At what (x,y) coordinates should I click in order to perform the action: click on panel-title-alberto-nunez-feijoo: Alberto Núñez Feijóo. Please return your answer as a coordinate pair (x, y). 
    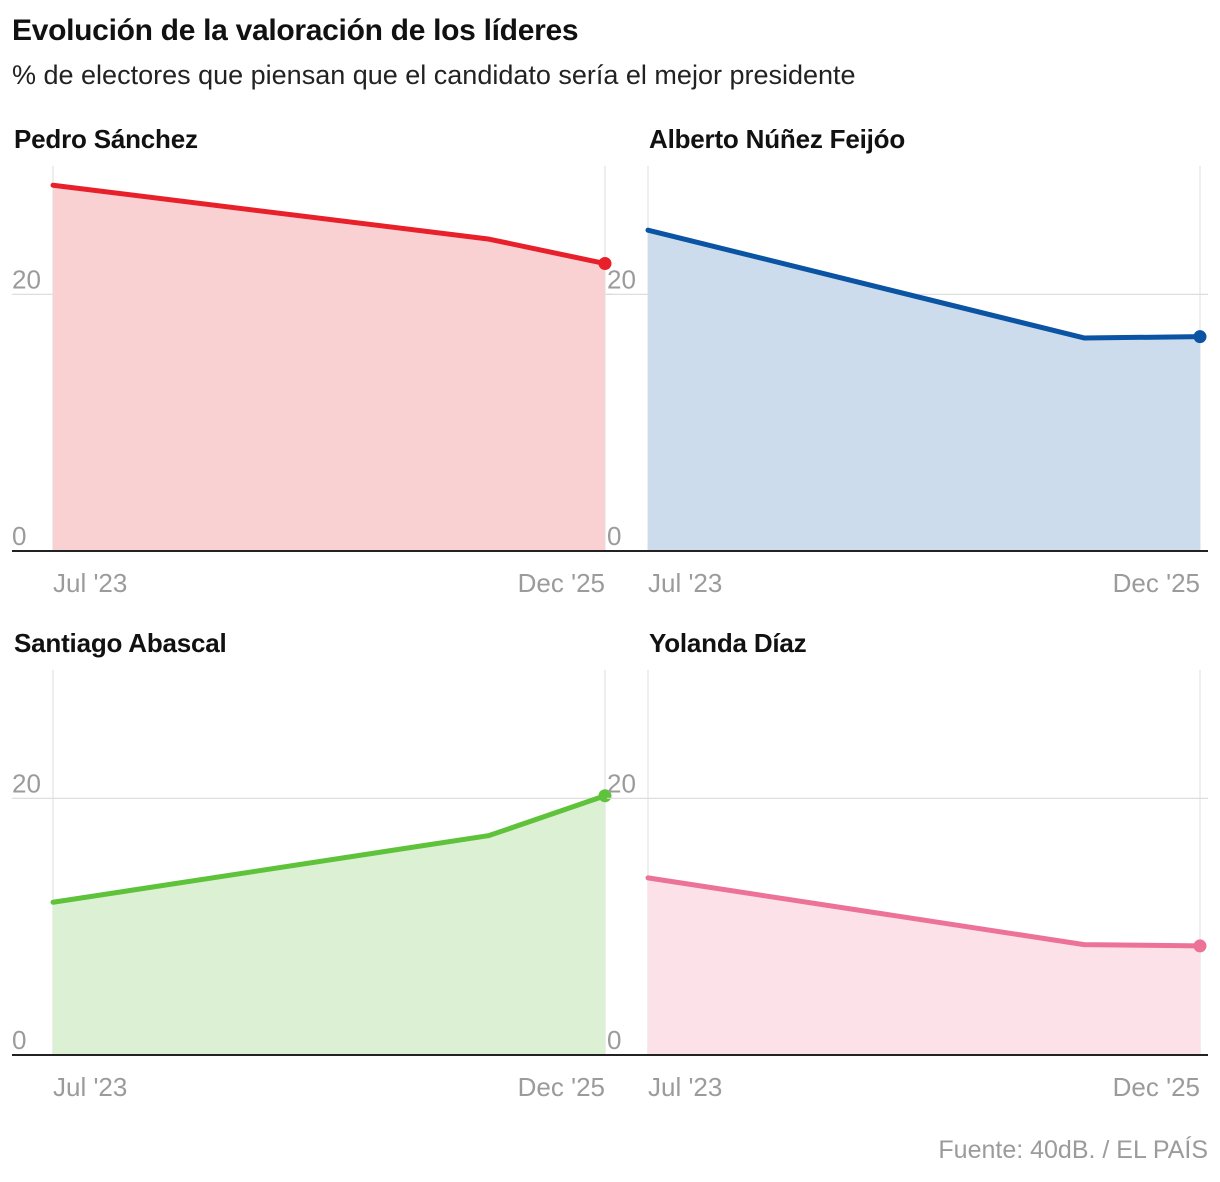
    Looking at the image, I should click on (777, 139).